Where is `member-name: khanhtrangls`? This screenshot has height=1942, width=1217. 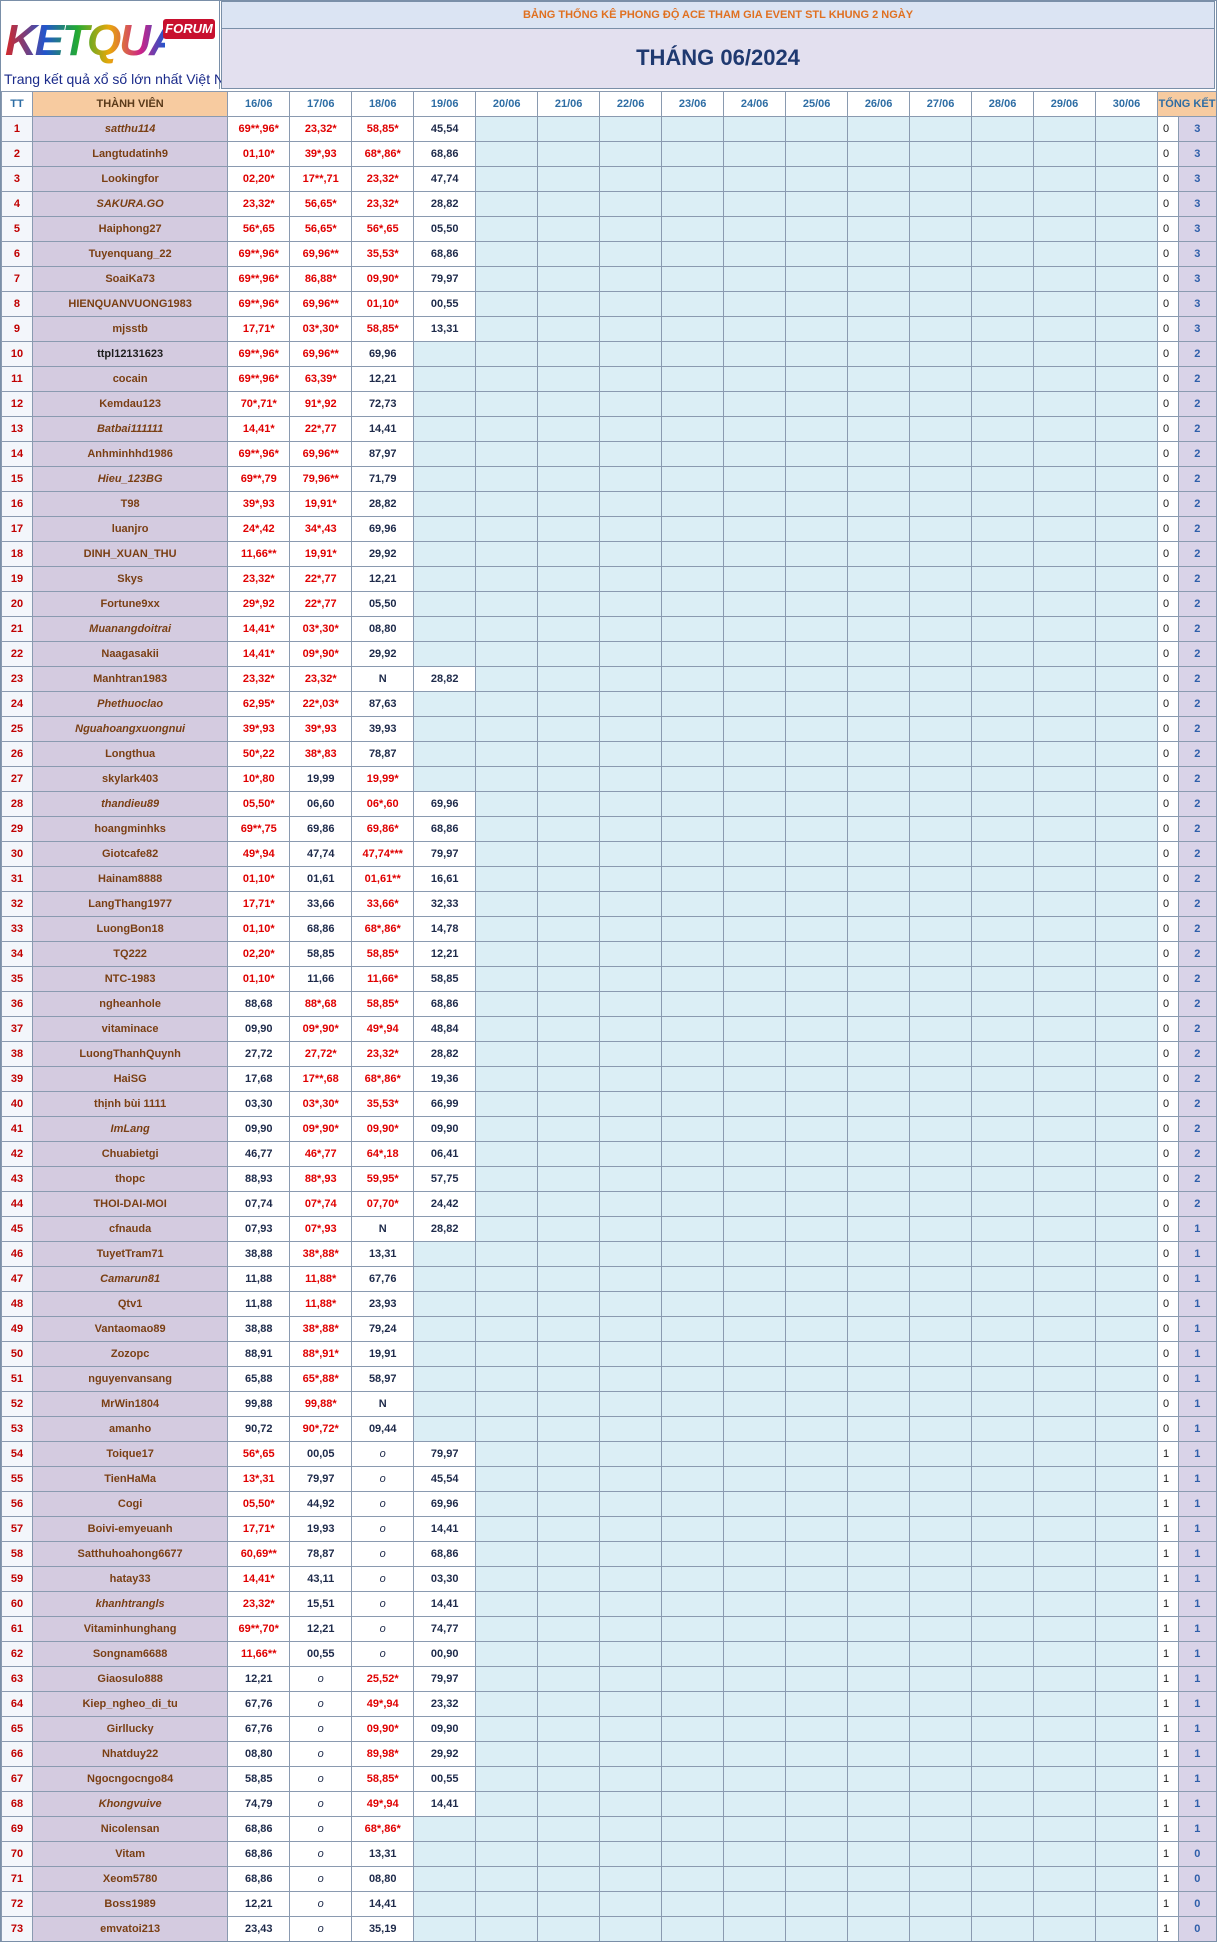 member-name: khanhtrangls is located at coordinates (130, 1604).